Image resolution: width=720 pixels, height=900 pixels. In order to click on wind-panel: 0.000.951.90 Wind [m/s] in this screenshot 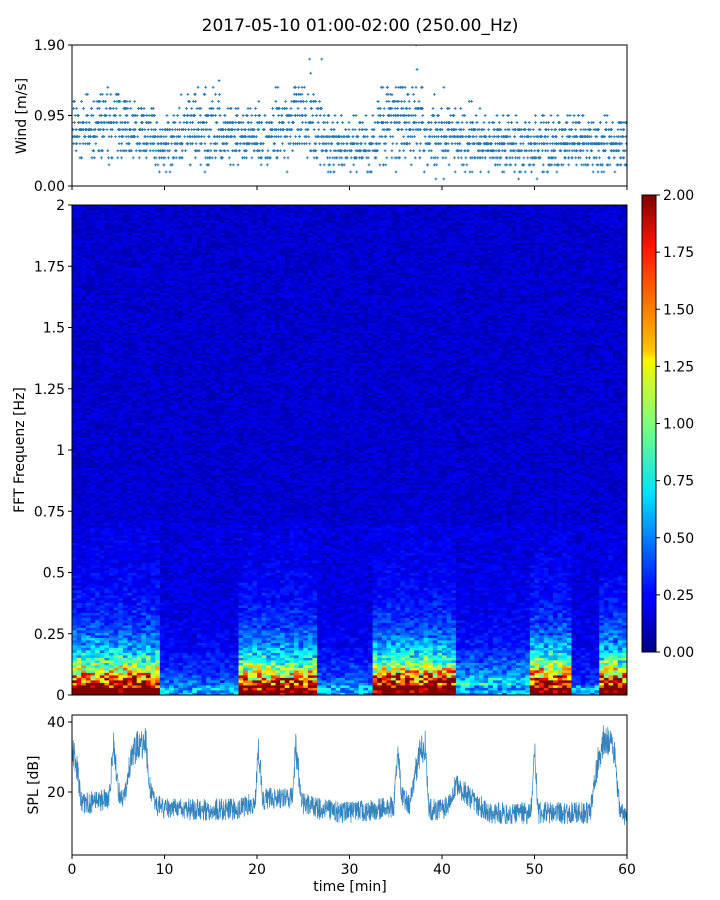, I will do `click(321, 116)`.